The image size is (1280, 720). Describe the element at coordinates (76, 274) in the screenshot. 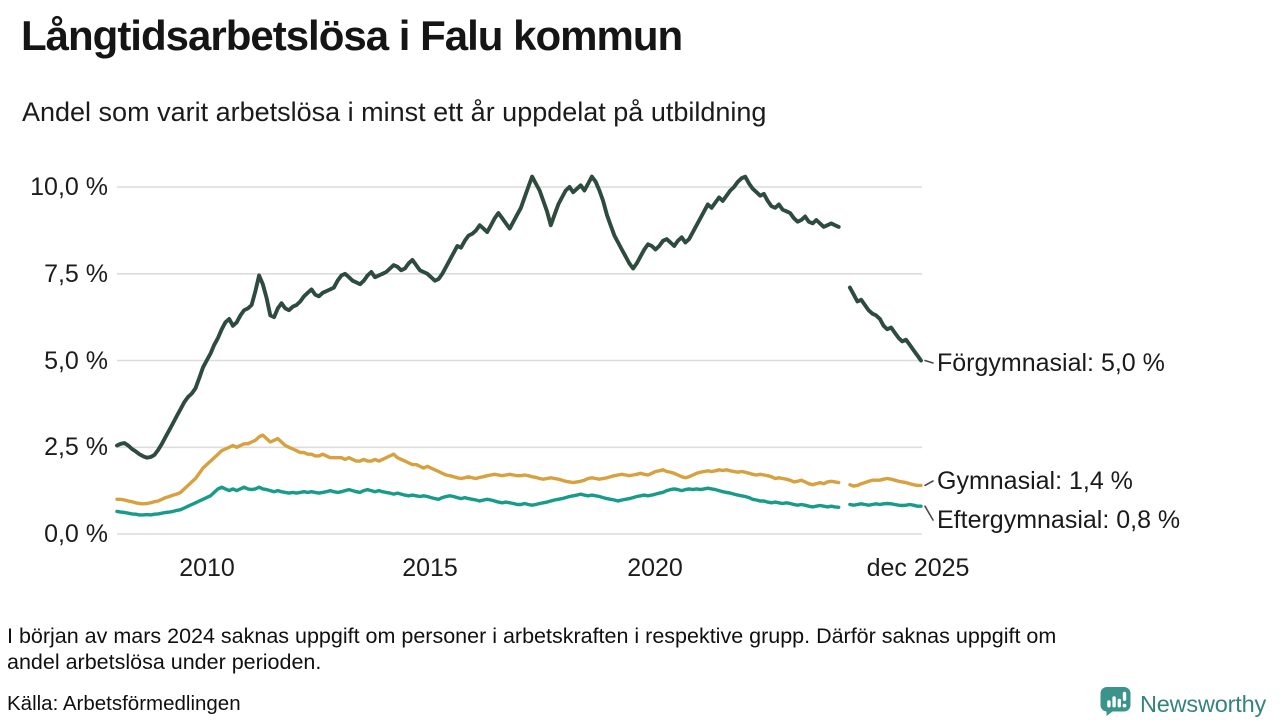

I see `y-axis-tick-label: 7,5 %` at that location.